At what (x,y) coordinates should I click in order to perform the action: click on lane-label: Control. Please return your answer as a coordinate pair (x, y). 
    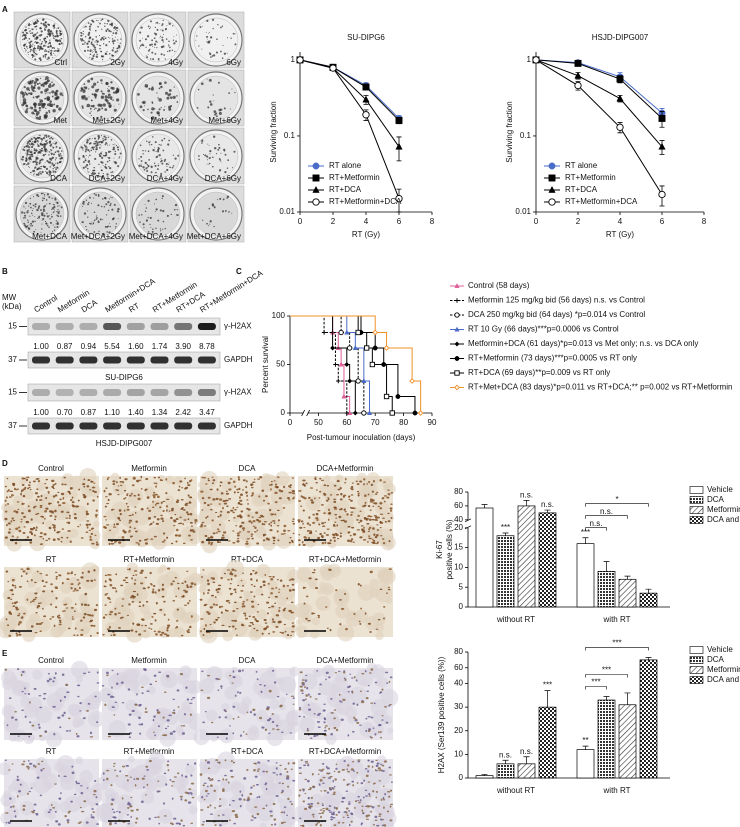
    Looking at the image, I should click on (45, 303).